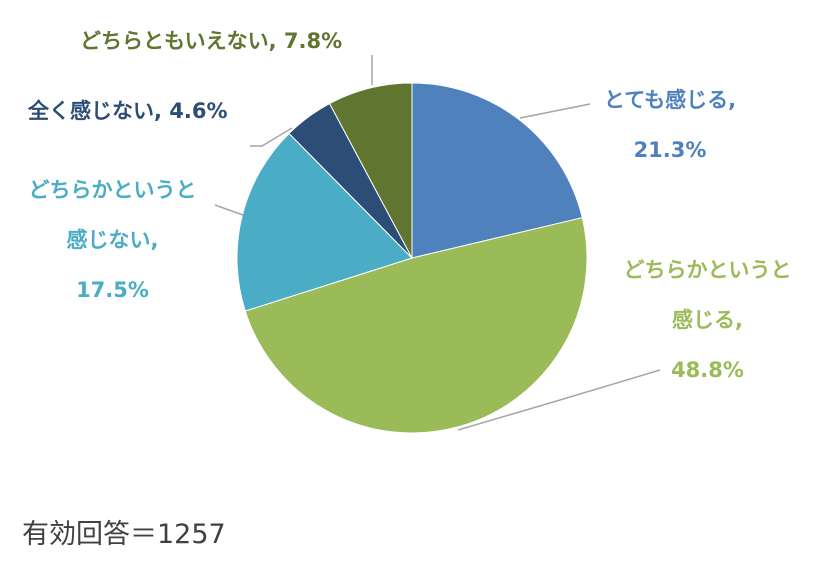 This screenshot has width=840, height=579. Describe the element at coordinates (670, 150) in the screenshot. I see `label-value: 21.3%` at that location.